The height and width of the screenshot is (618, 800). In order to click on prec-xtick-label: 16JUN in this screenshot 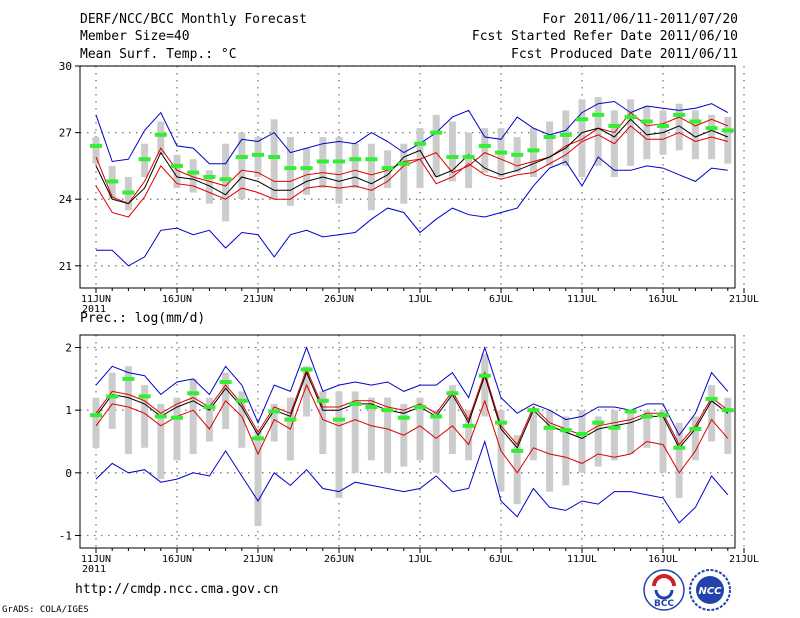, I will do `click(177, 559)`.